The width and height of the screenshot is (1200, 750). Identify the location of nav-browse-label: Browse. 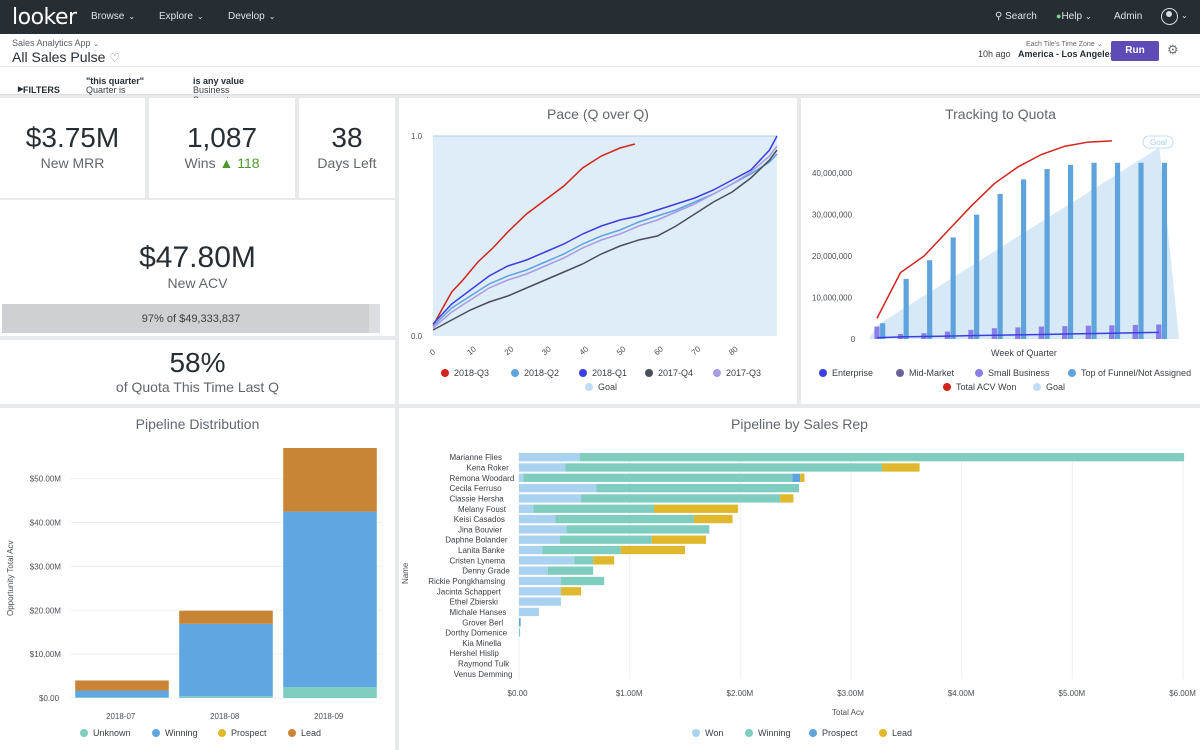
(108, 16).